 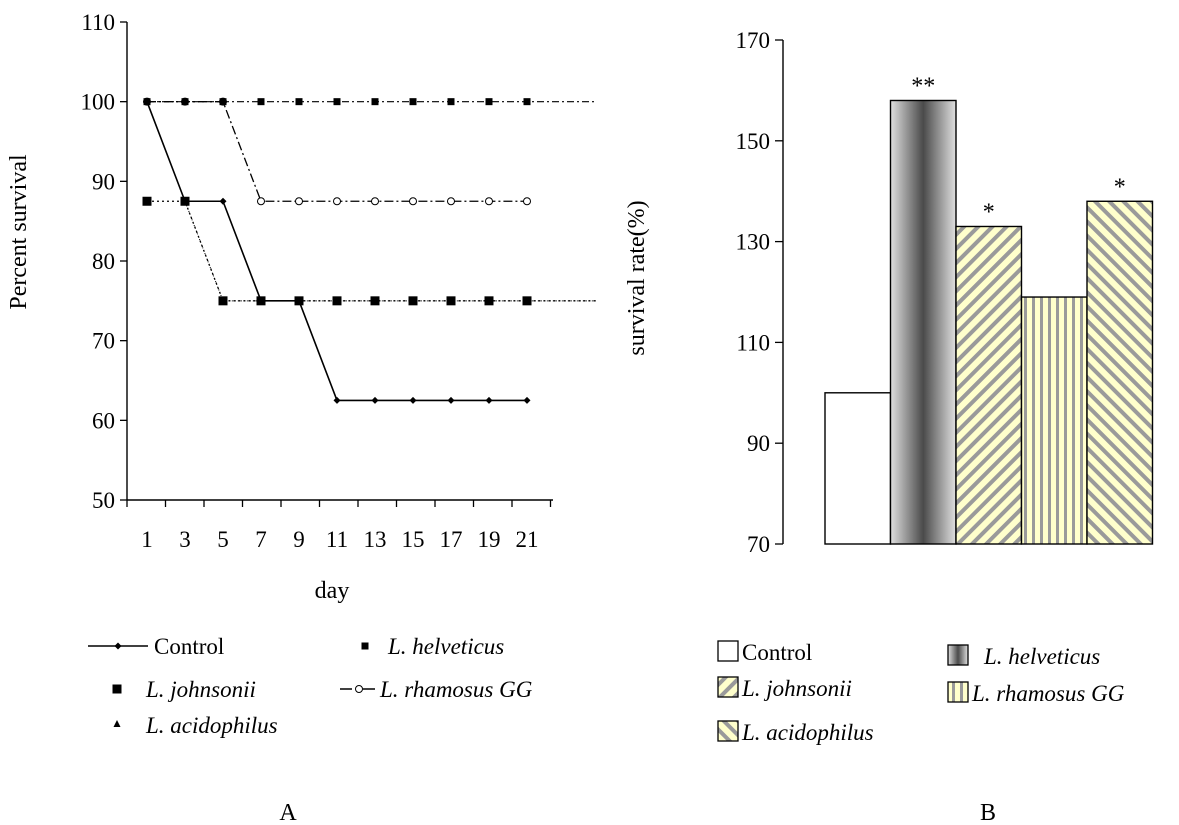 I want to click on line-chart-x-axis-label: day, so click(x=332, y=591).